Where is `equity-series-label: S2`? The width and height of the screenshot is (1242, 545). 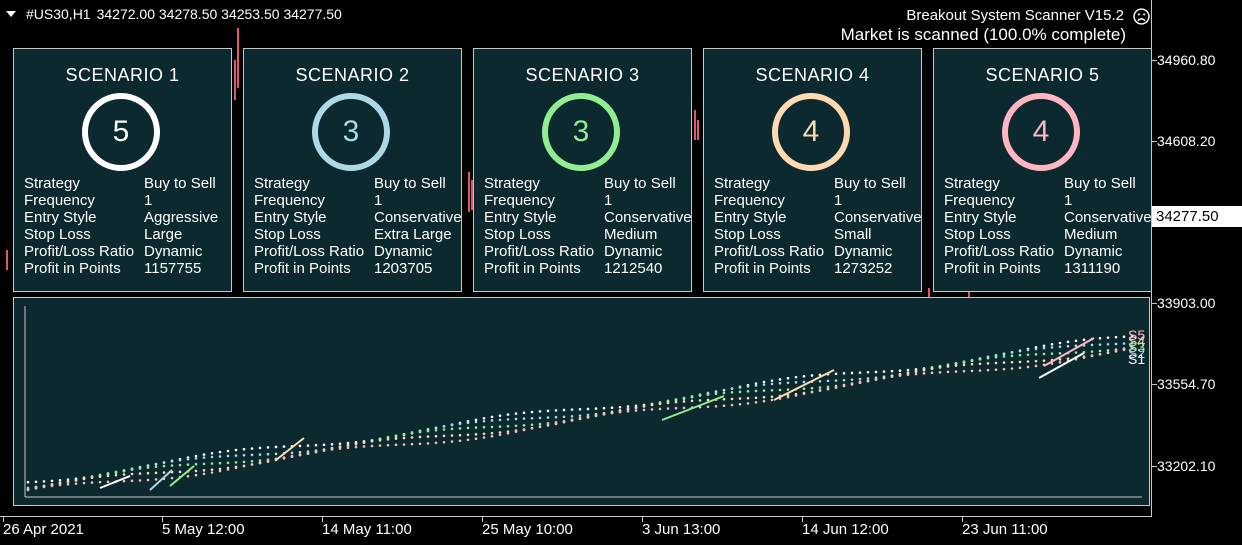 equity-series-label: S2 is located at coordinates (1136, 353).